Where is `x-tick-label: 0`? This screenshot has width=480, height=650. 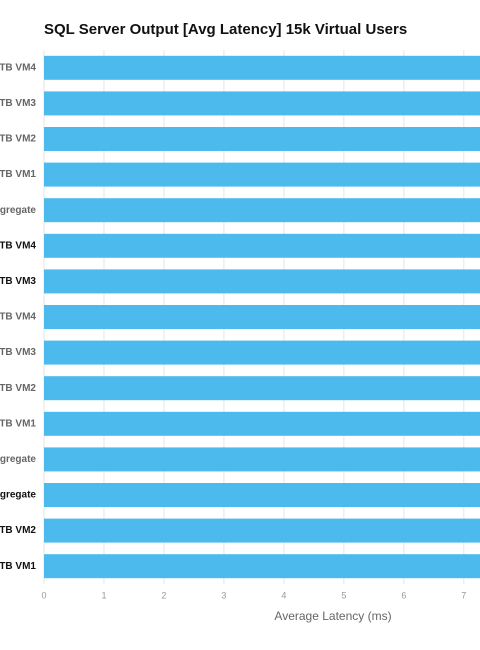
x-tick-label: 0 is located at coordinates (43, 595).